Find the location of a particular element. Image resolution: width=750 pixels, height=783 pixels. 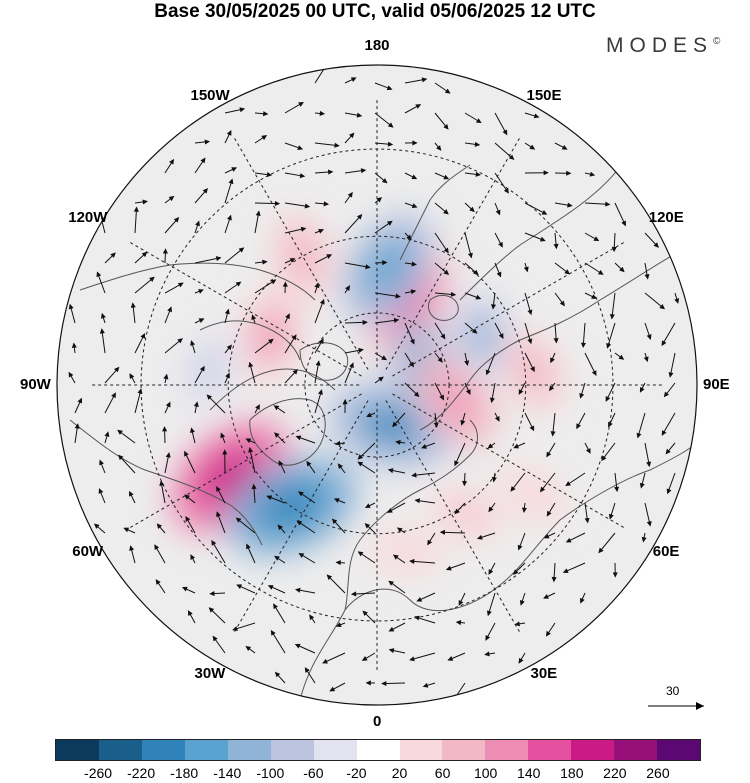

anomaly-blob is located at coordinates (387, 268).